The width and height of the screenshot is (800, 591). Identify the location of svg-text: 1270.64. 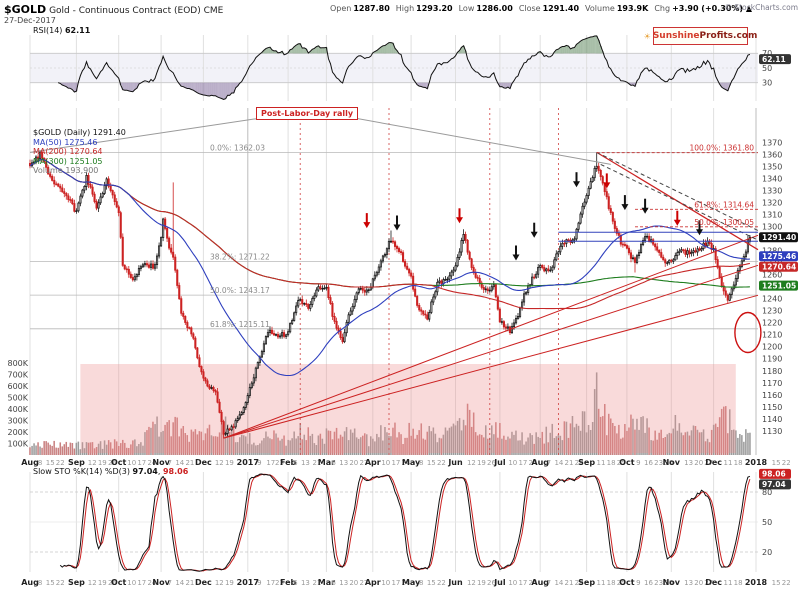
(779, 267).